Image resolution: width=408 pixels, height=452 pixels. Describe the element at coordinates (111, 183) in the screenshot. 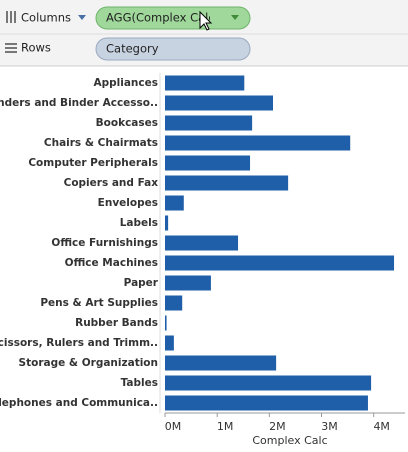

I see `category-label: Copiers and Fax` at that location.